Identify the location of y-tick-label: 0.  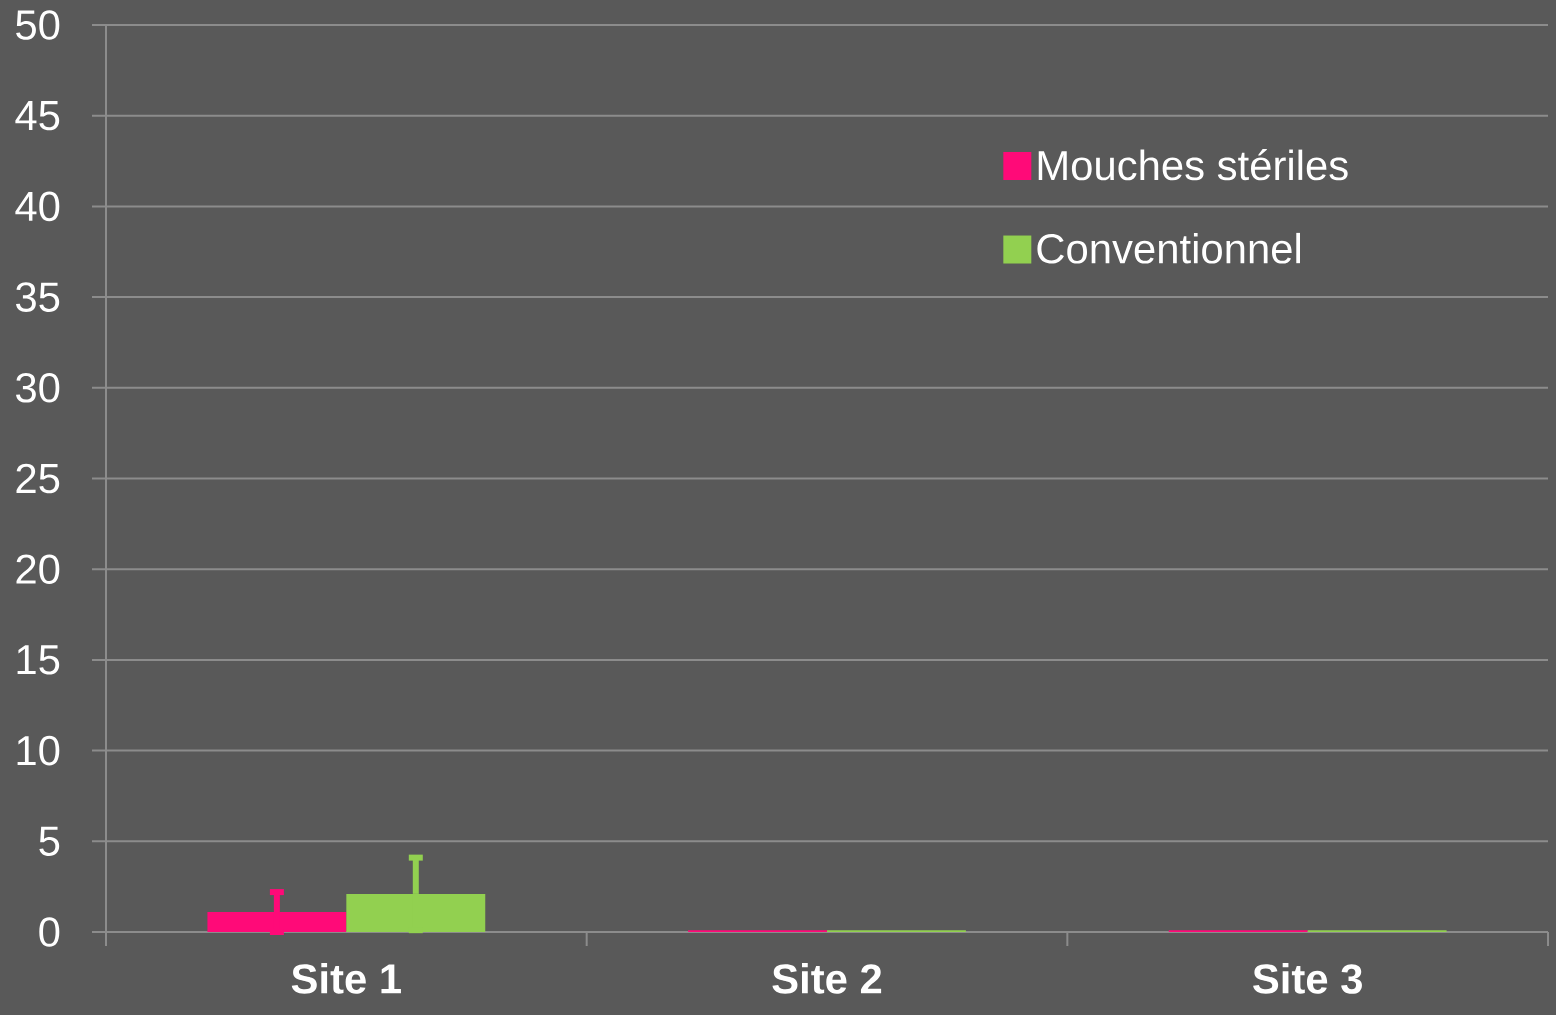
(49, 932).